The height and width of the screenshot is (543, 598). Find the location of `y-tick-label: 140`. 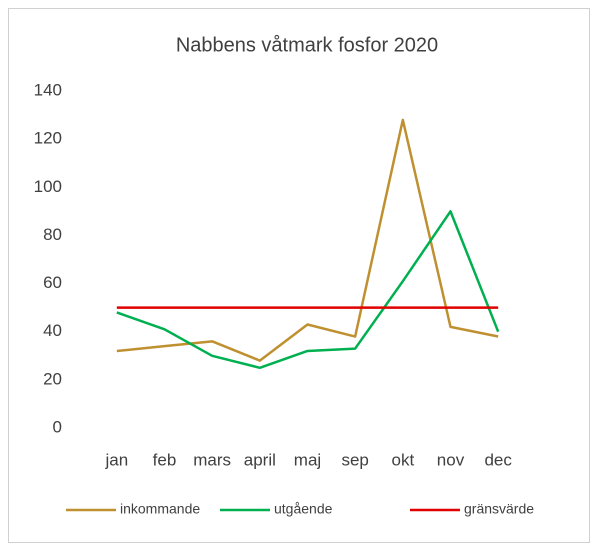

y-tick-label: 140 is located at coordinates (48, 89).